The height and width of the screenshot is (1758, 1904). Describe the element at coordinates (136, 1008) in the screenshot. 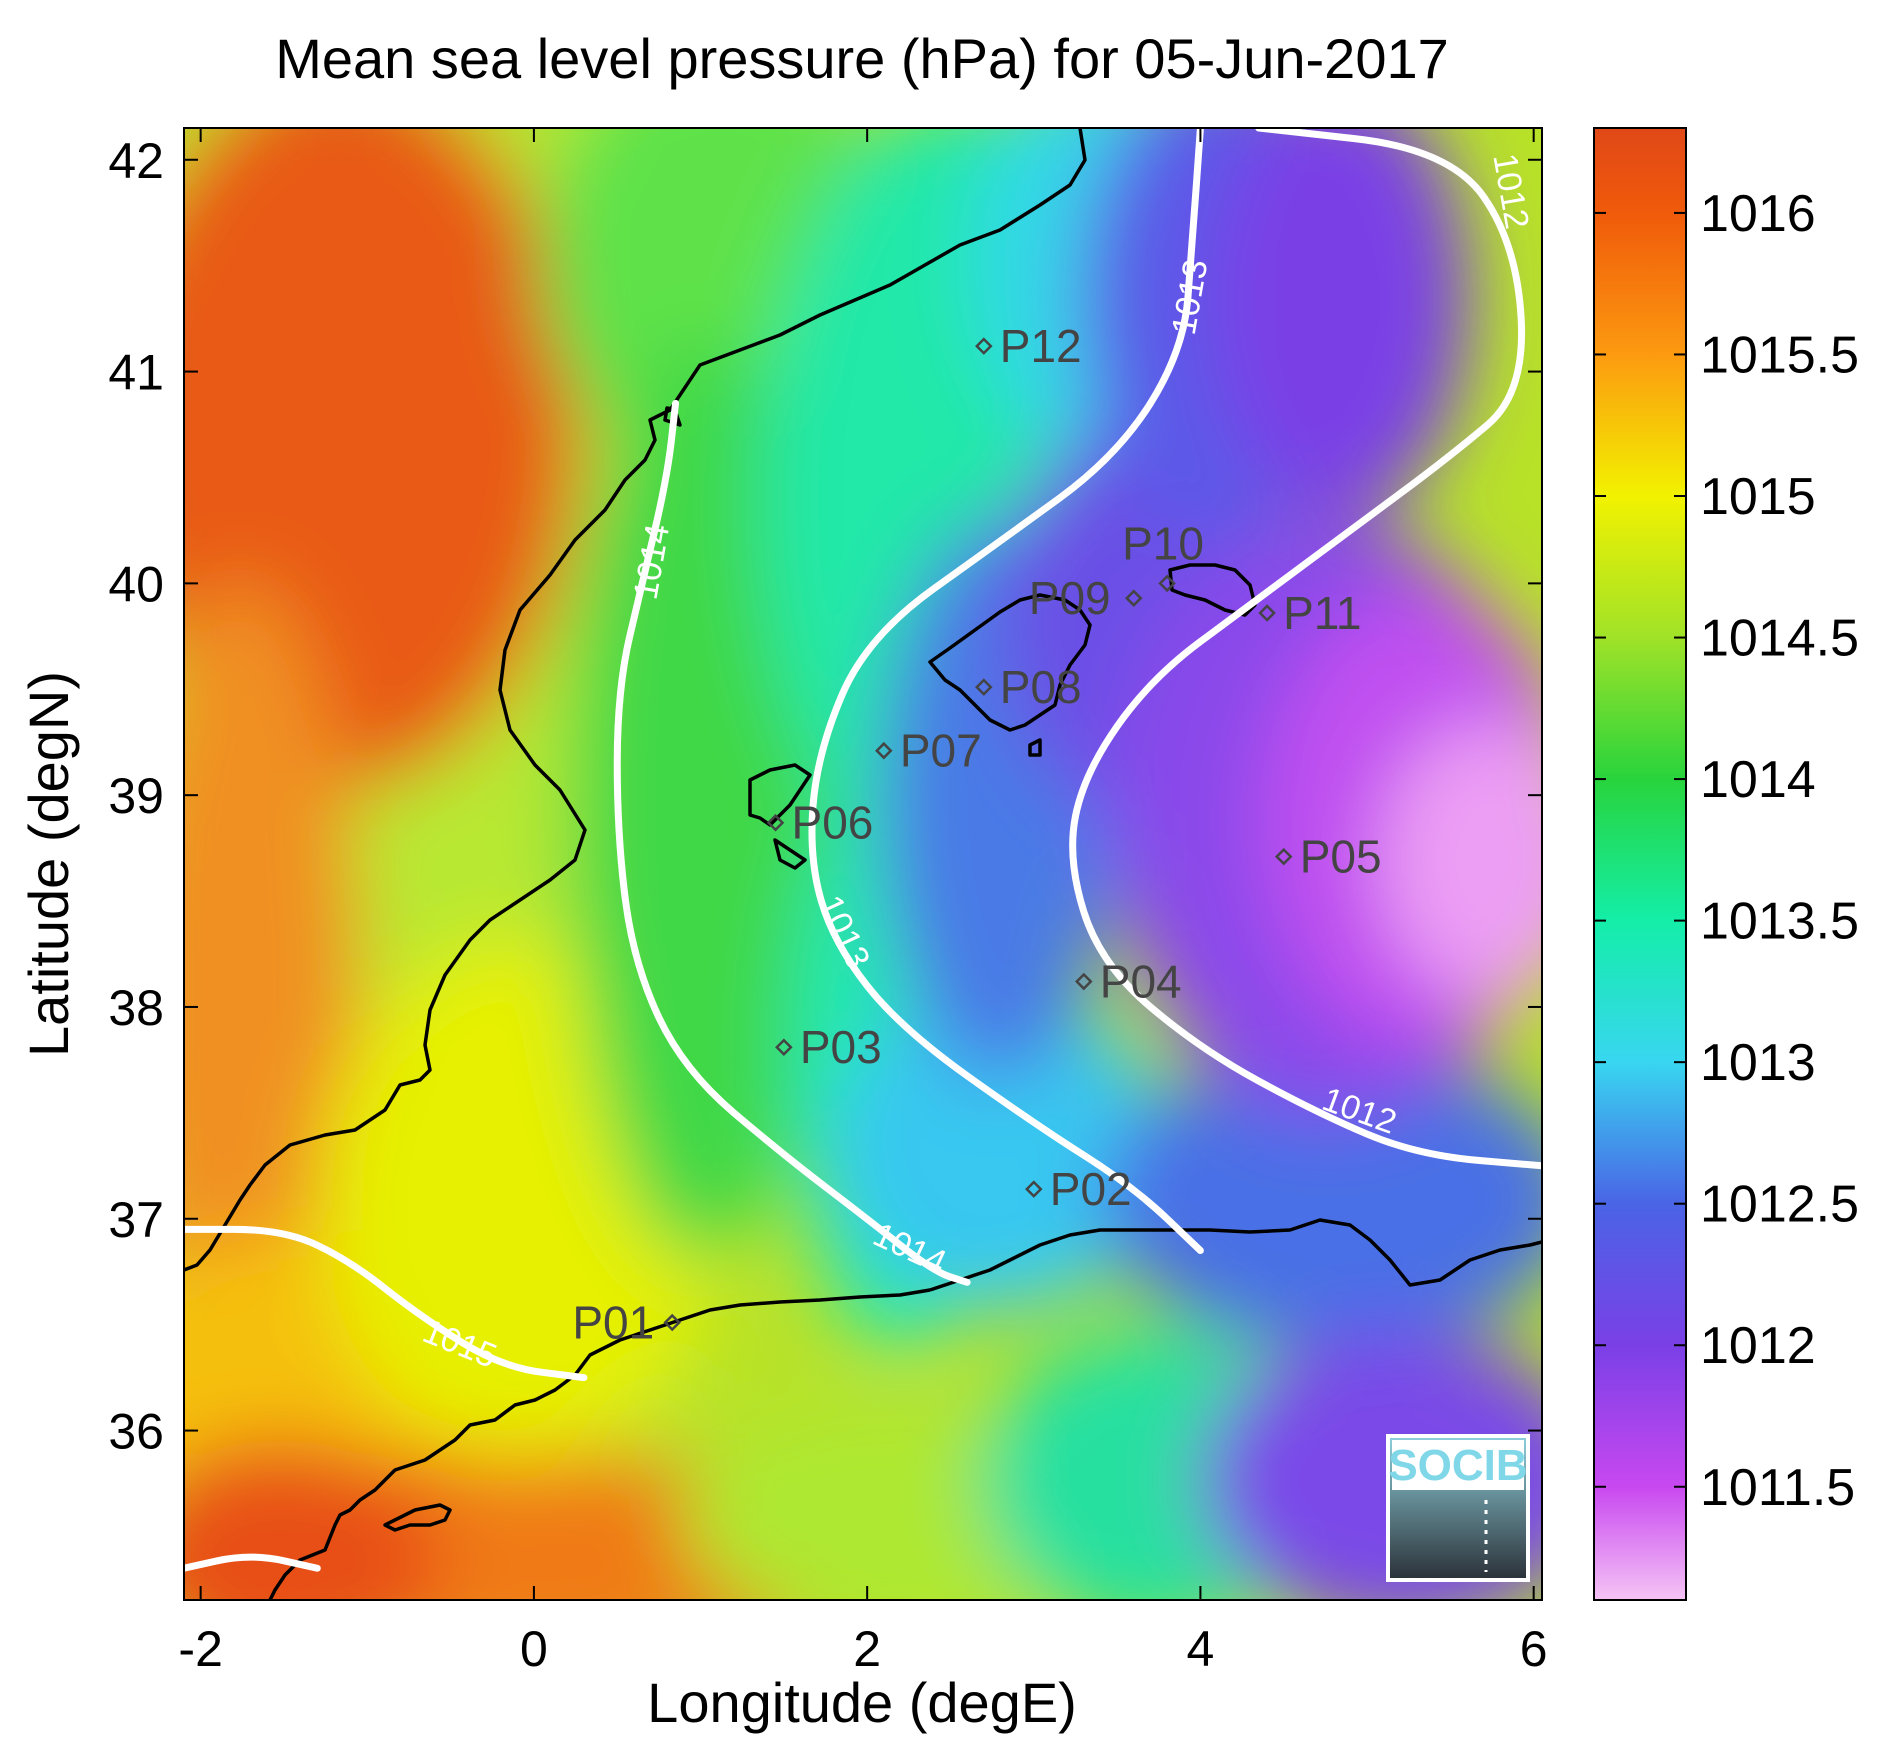

I see `y-tick-label: 38` at that location.